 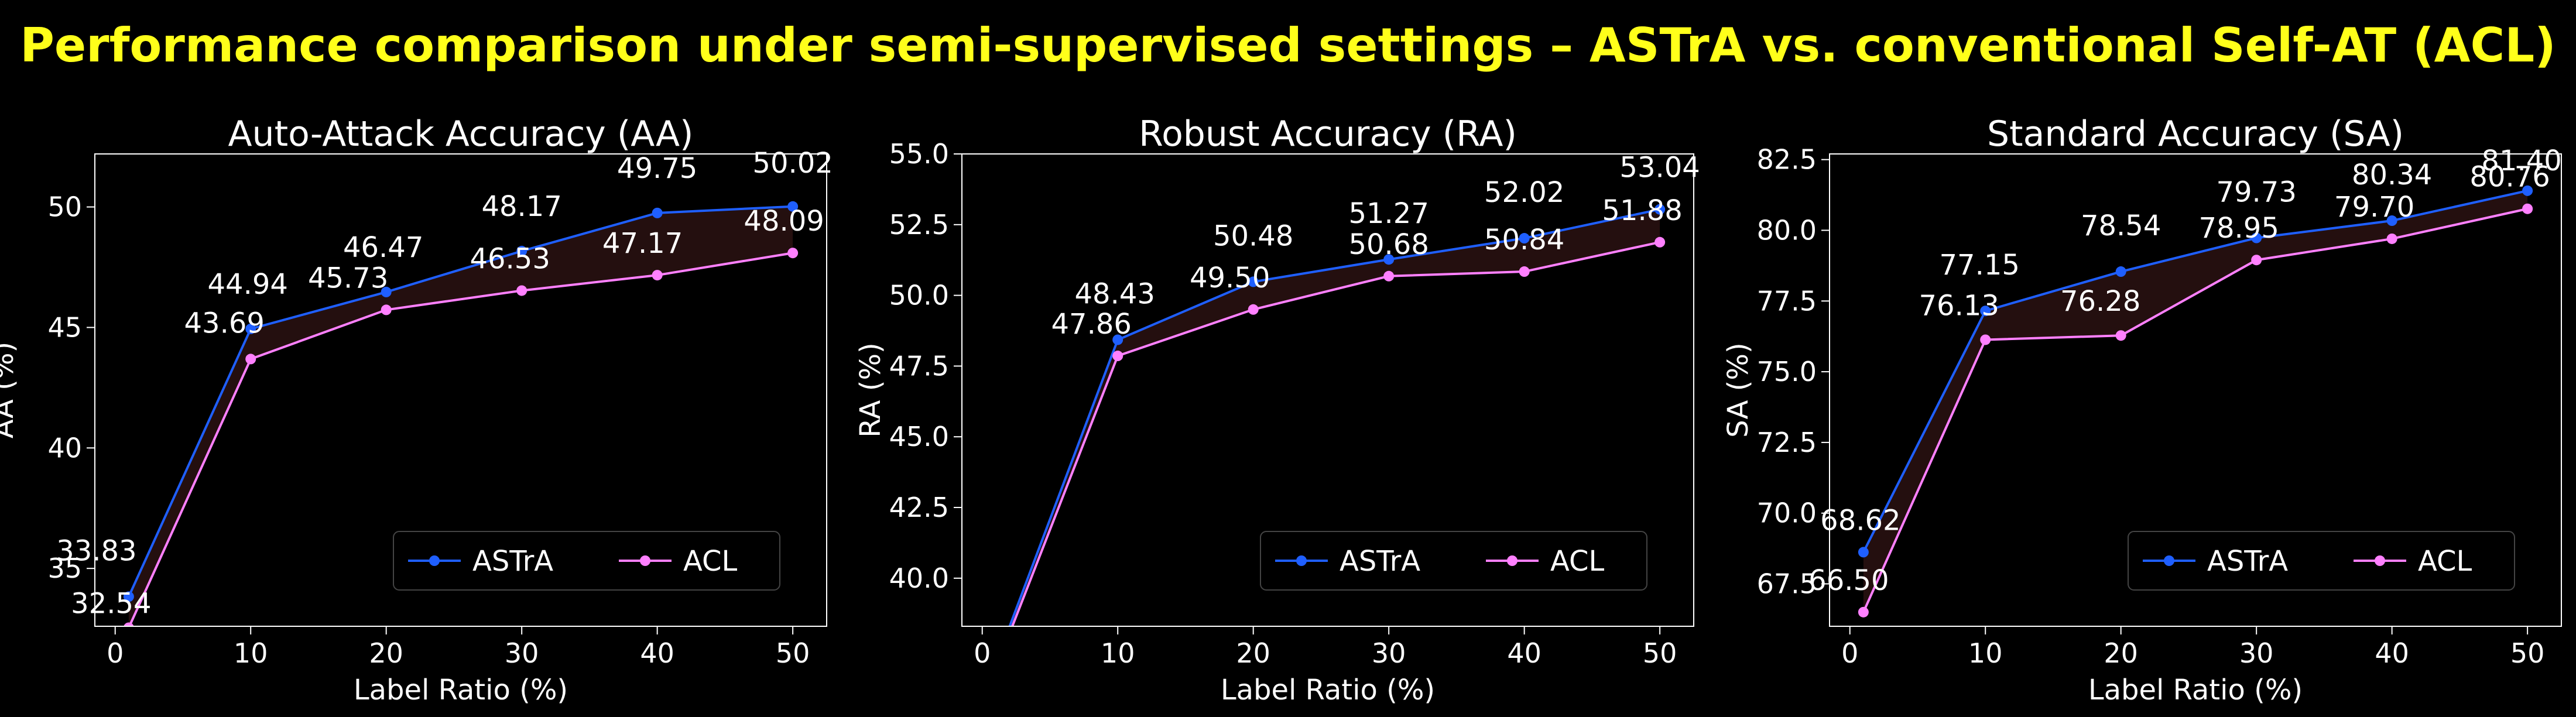 What do you see at coordinates (784, 222) in the screenshot?
I see `data-label: 48.09` at bounding box center [784, 222].